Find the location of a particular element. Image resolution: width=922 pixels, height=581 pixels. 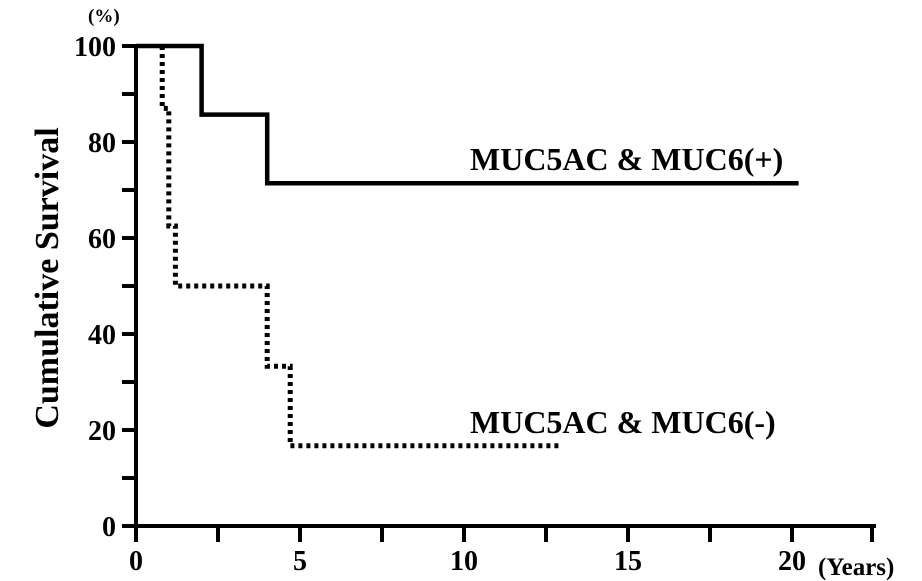

y-tick-label: 40 is located at coordinates (102, 335).